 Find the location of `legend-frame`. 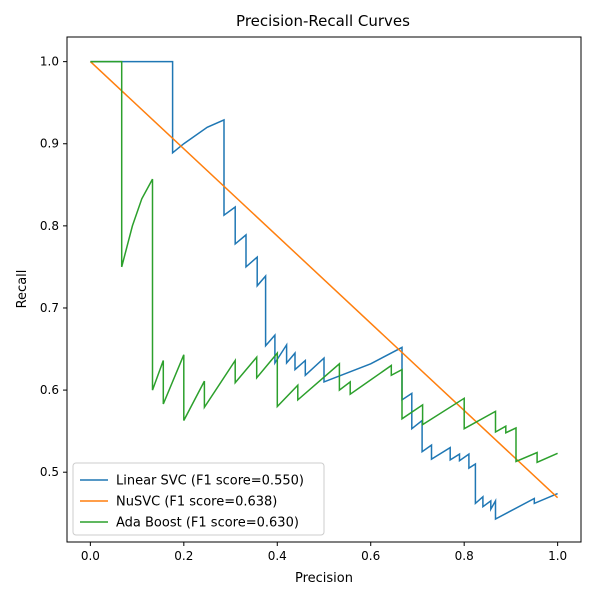

legend-frame is located at coordinates (198, 499).